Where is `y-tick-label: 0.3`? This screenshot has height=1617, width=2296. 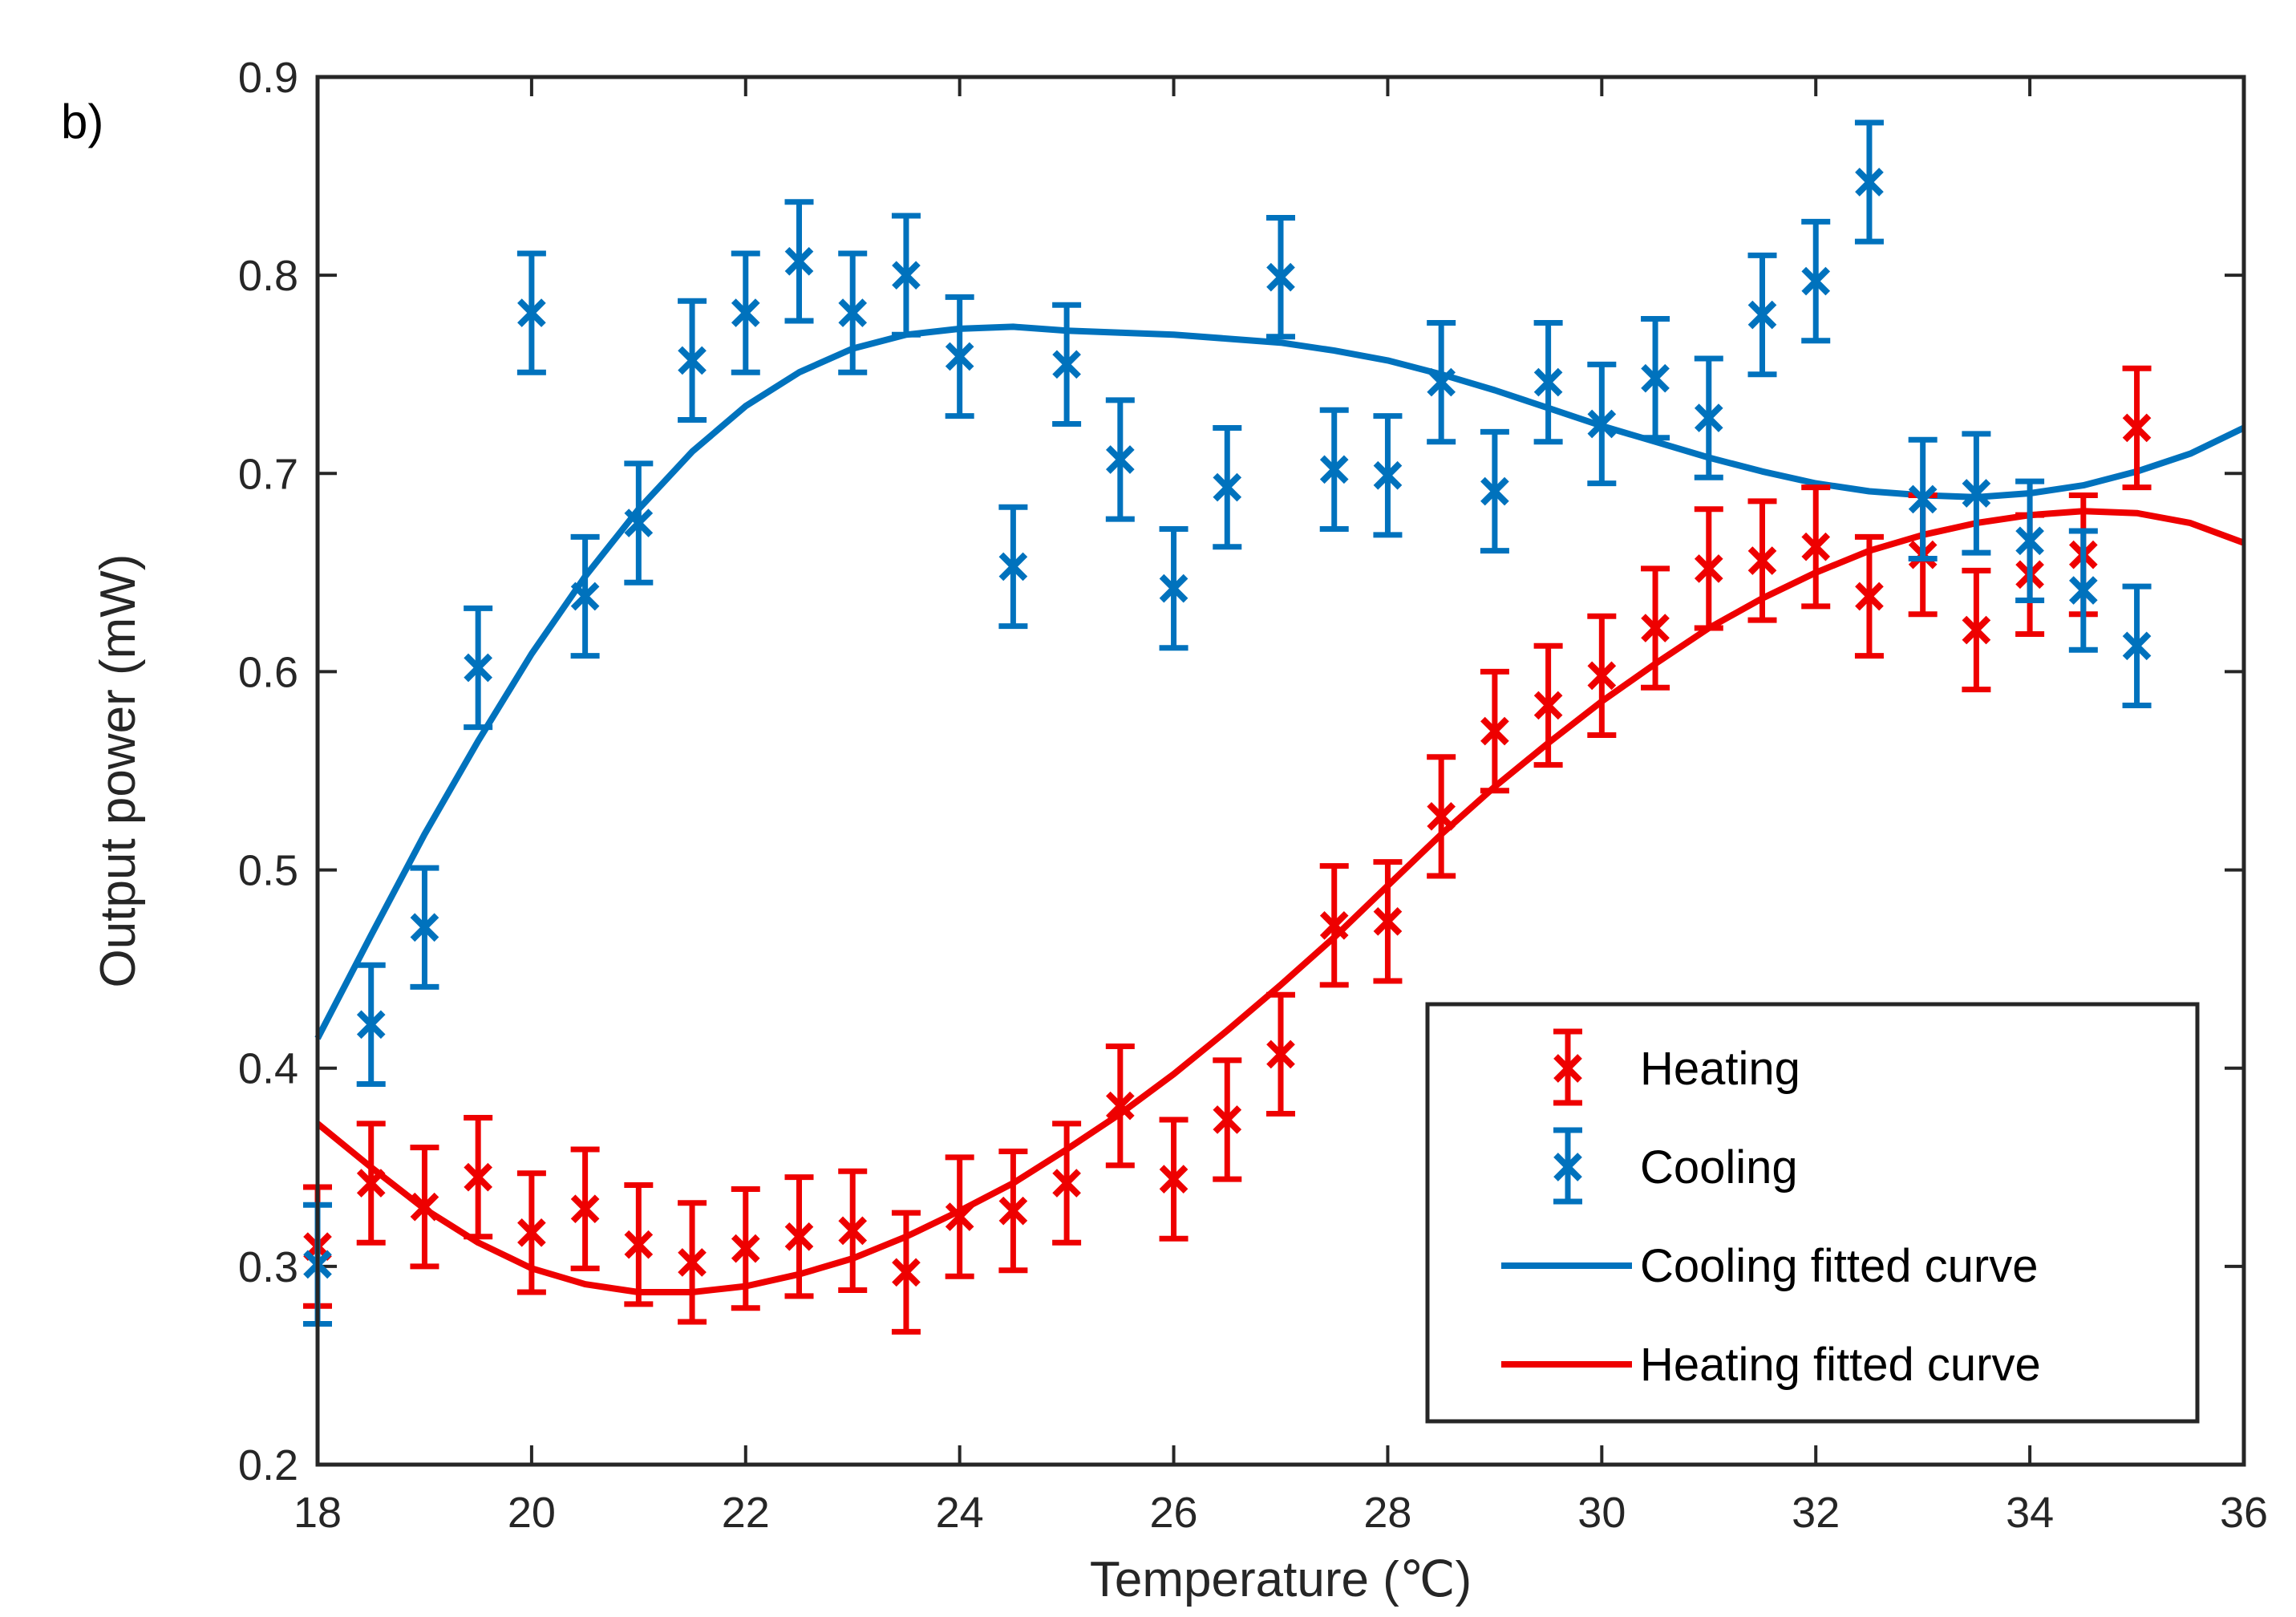 y-tick-label: 0.3 is located at coordinates (268, 1267).